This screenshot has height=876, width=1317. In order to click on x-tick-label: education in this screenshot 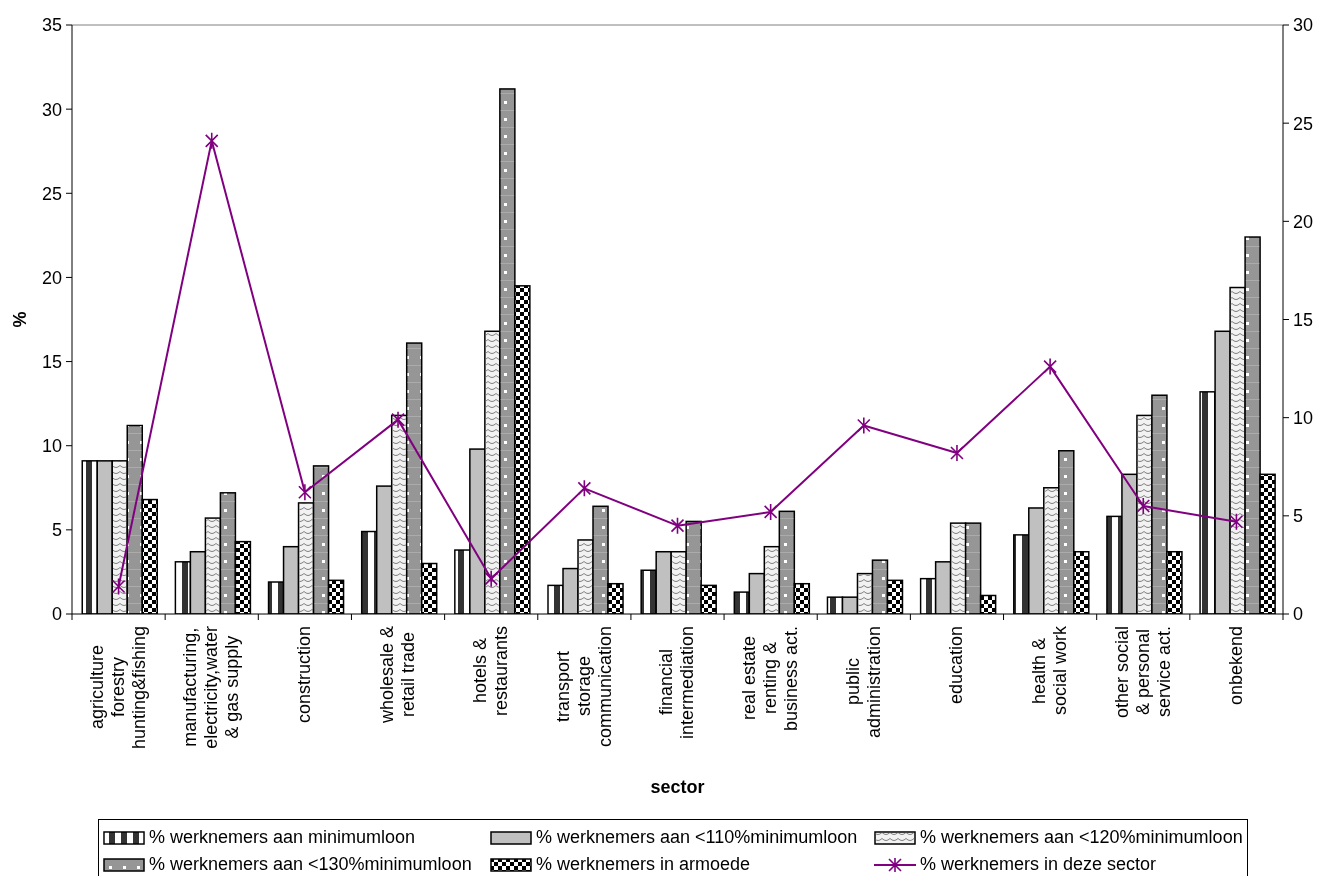, I will do `click(957, 665)`.